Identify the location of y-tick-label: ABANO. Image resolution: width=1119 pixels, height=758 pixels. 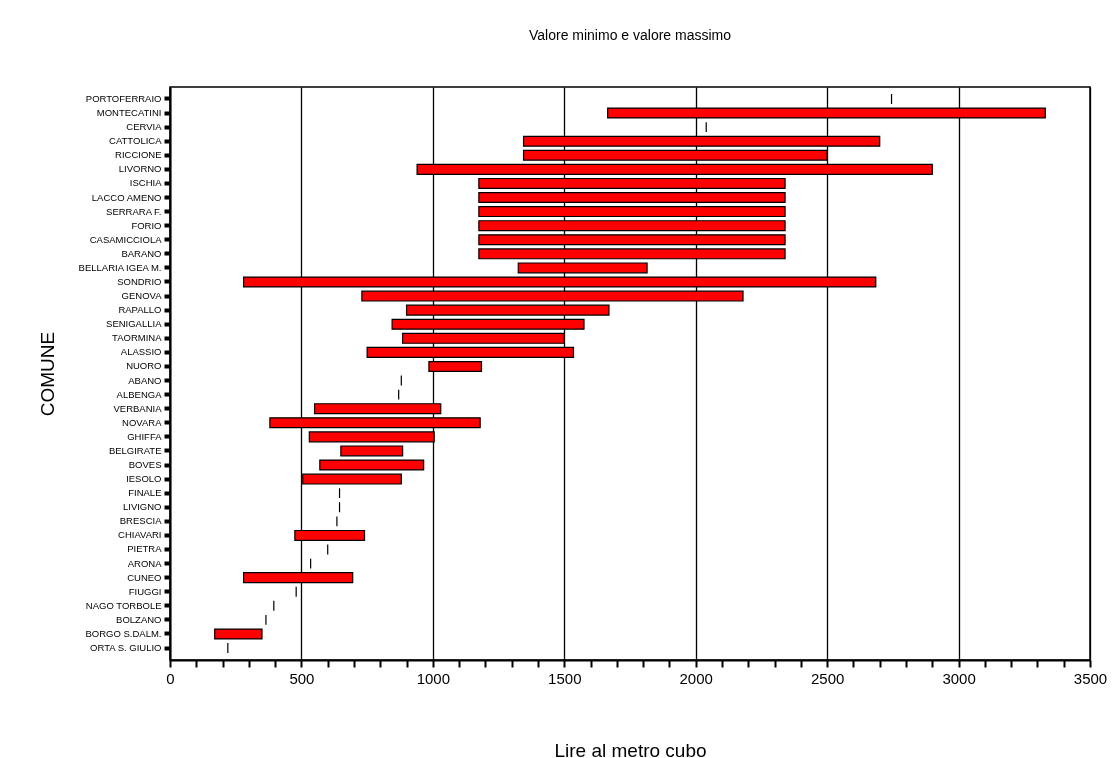
(145, 380).